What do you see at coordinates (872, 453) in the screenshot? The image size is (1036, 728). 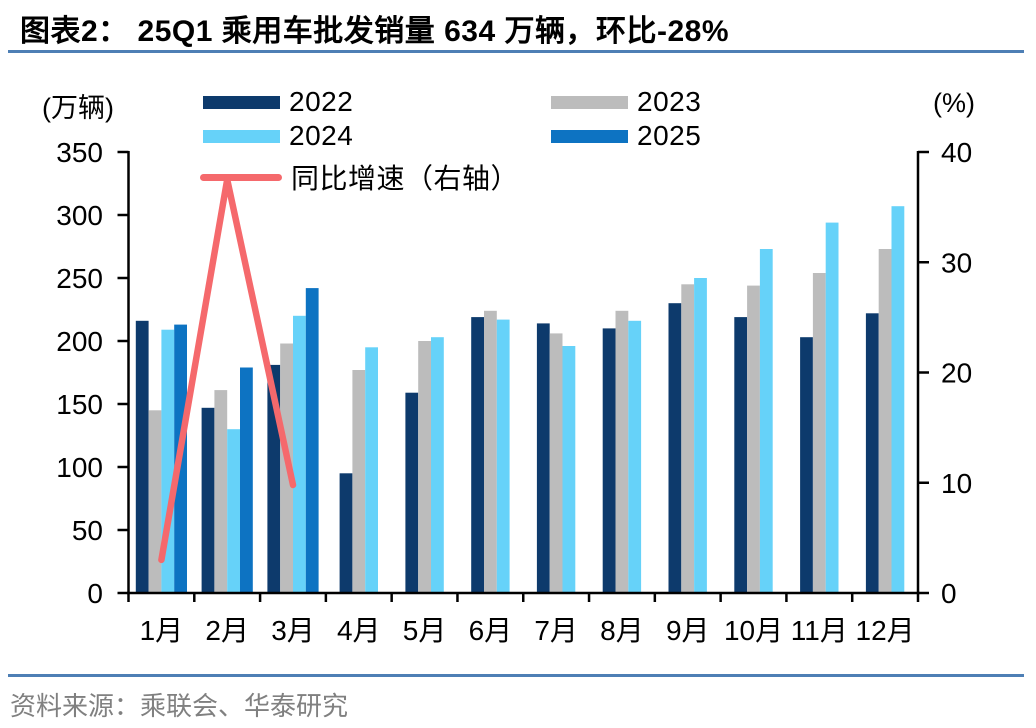 I see `bar-2022-12月` at bounding box center [872, 453].